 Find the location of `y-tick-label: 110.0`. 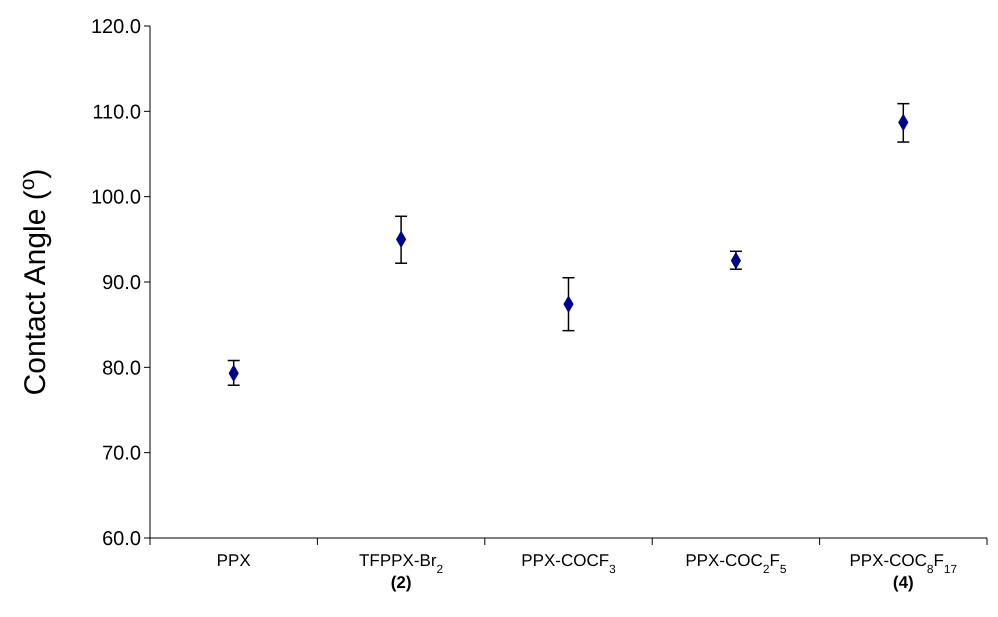

y-tick-label: 110.0 is located at coordinates (116, 112).